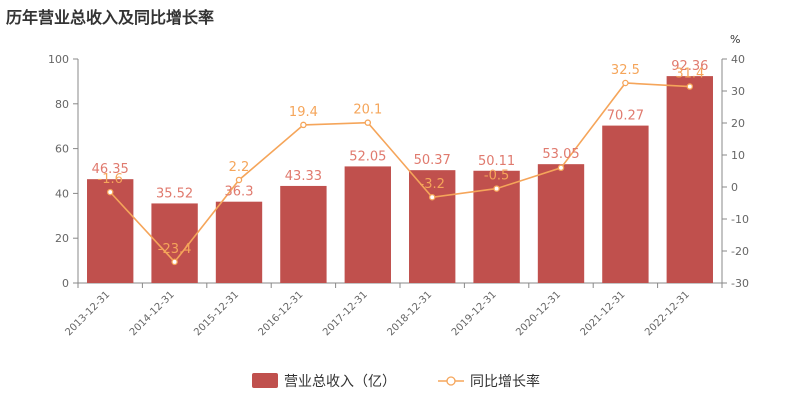 The height and width of the screenshot is (400, 800). Describe the element at coordinates (432, 160) in the screenshot. I see `revenue-bar-label: 50.37` at that location.